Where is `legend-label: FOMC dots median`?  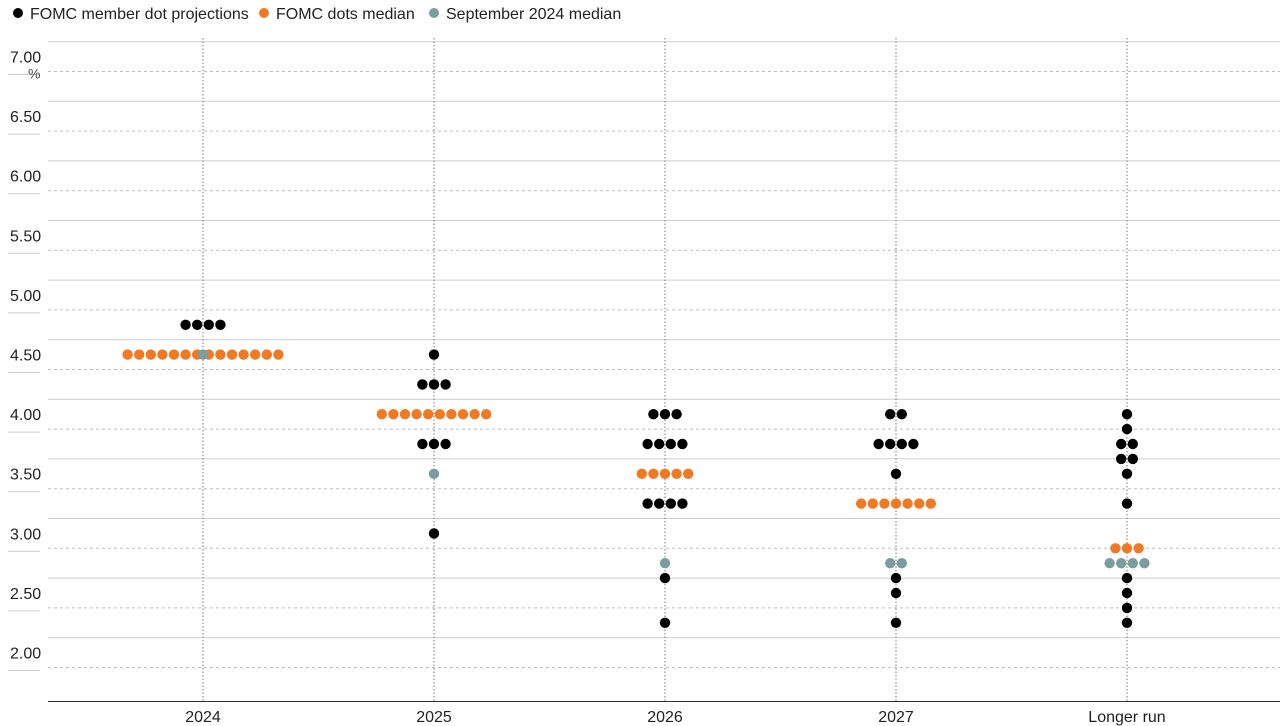
legend-label: FOMC dots median is located at coordinates (345, 14).